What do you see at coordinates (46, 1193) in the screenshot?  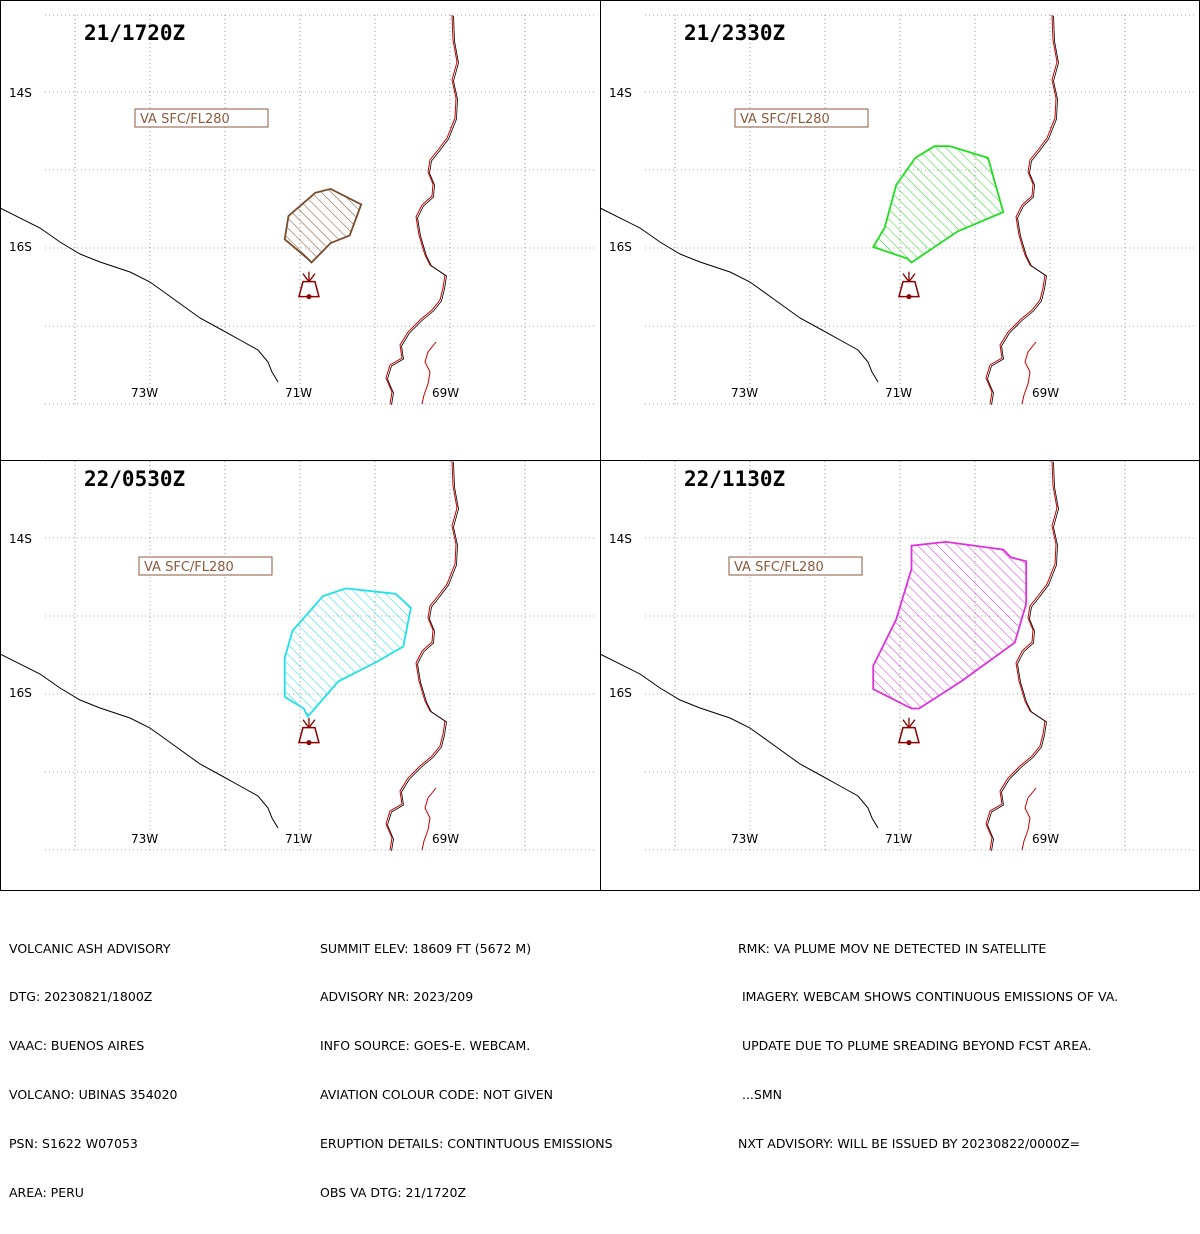 I see `advisory-line: AREA: PERU` at bounding box center [46, 1193].